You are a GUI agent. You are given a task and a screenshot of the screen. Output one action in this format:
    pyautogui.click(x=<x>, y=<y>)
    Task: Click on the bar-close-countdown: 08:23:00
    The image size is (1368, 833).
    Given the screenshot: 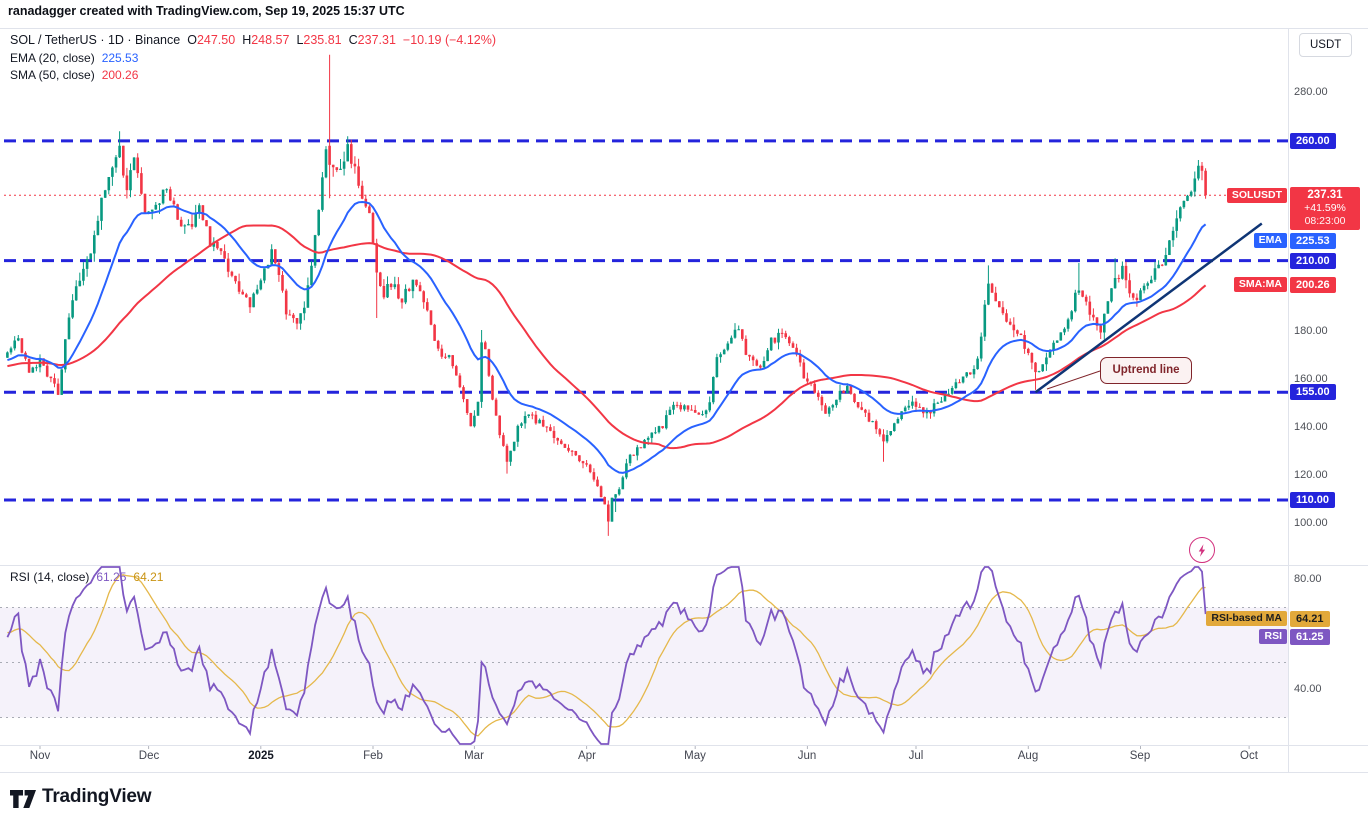 What is the action you would take?
    pyautogui.click(x=1325, y=221)
    